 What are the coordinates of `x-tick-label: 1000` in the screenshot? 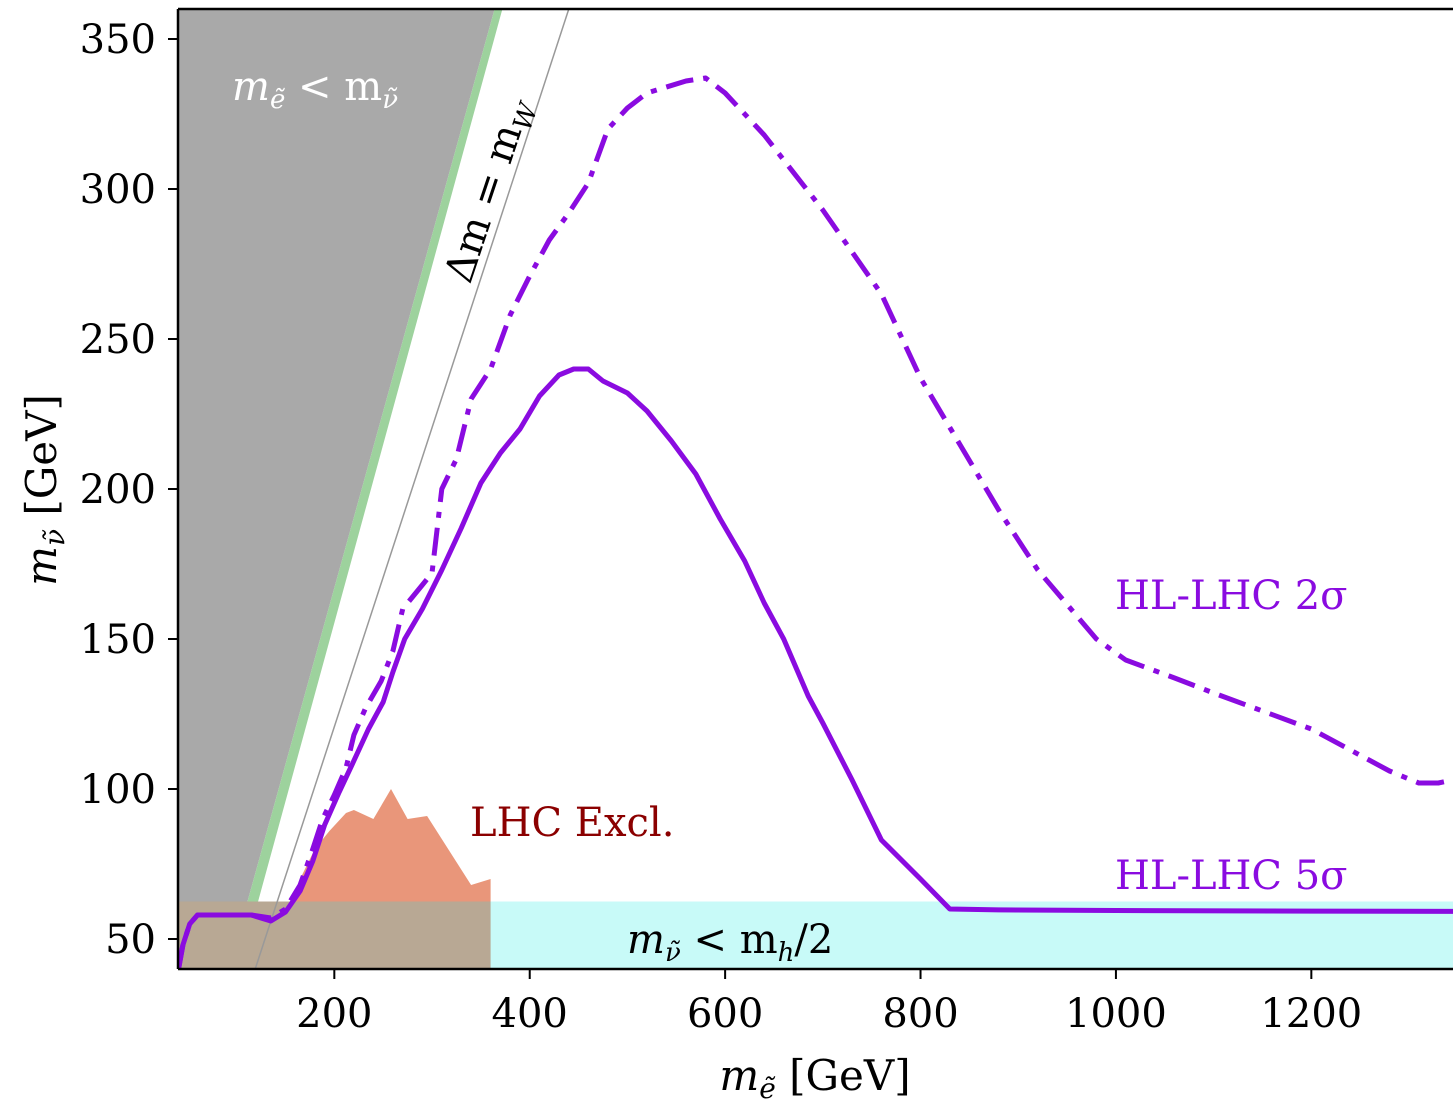 It's located at (1116, 1014).